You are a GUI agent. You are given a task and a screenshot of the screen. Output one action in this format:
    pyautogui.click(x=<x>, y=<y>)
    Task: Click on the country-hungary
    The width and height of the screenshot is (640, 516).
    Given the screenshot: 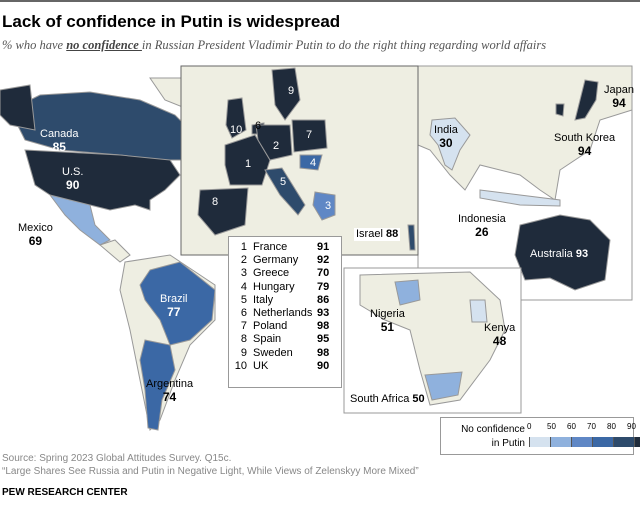 What is the action you would take?
    pyautogui.click(x=311, y=162)
    